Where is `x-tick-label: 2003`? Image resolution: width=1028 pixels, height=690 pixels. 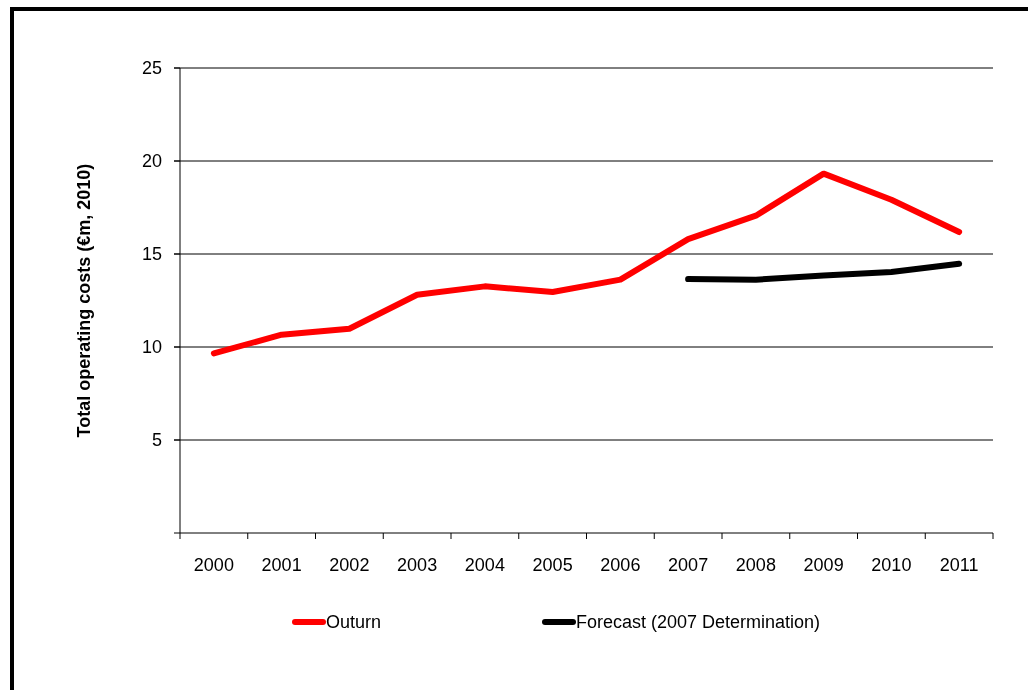 x-tick-label: 2003 is located at coordinates (417, 565).